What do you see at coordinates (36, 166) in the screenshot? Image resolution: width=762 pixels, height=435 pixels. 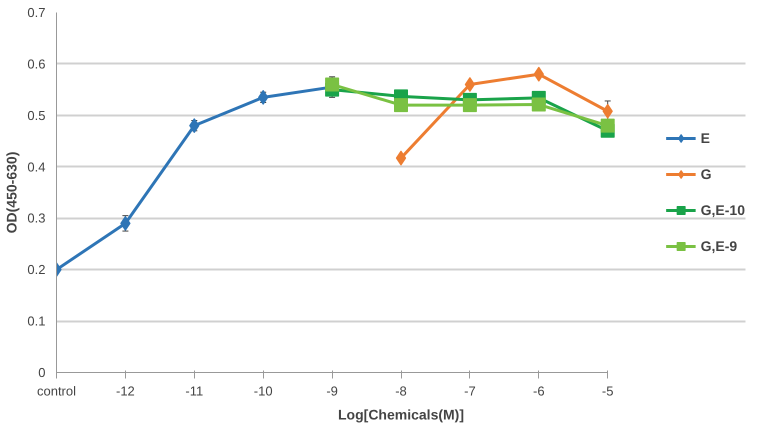 I see `y-tick-label: 0.4` at bounding box center [36, 166].